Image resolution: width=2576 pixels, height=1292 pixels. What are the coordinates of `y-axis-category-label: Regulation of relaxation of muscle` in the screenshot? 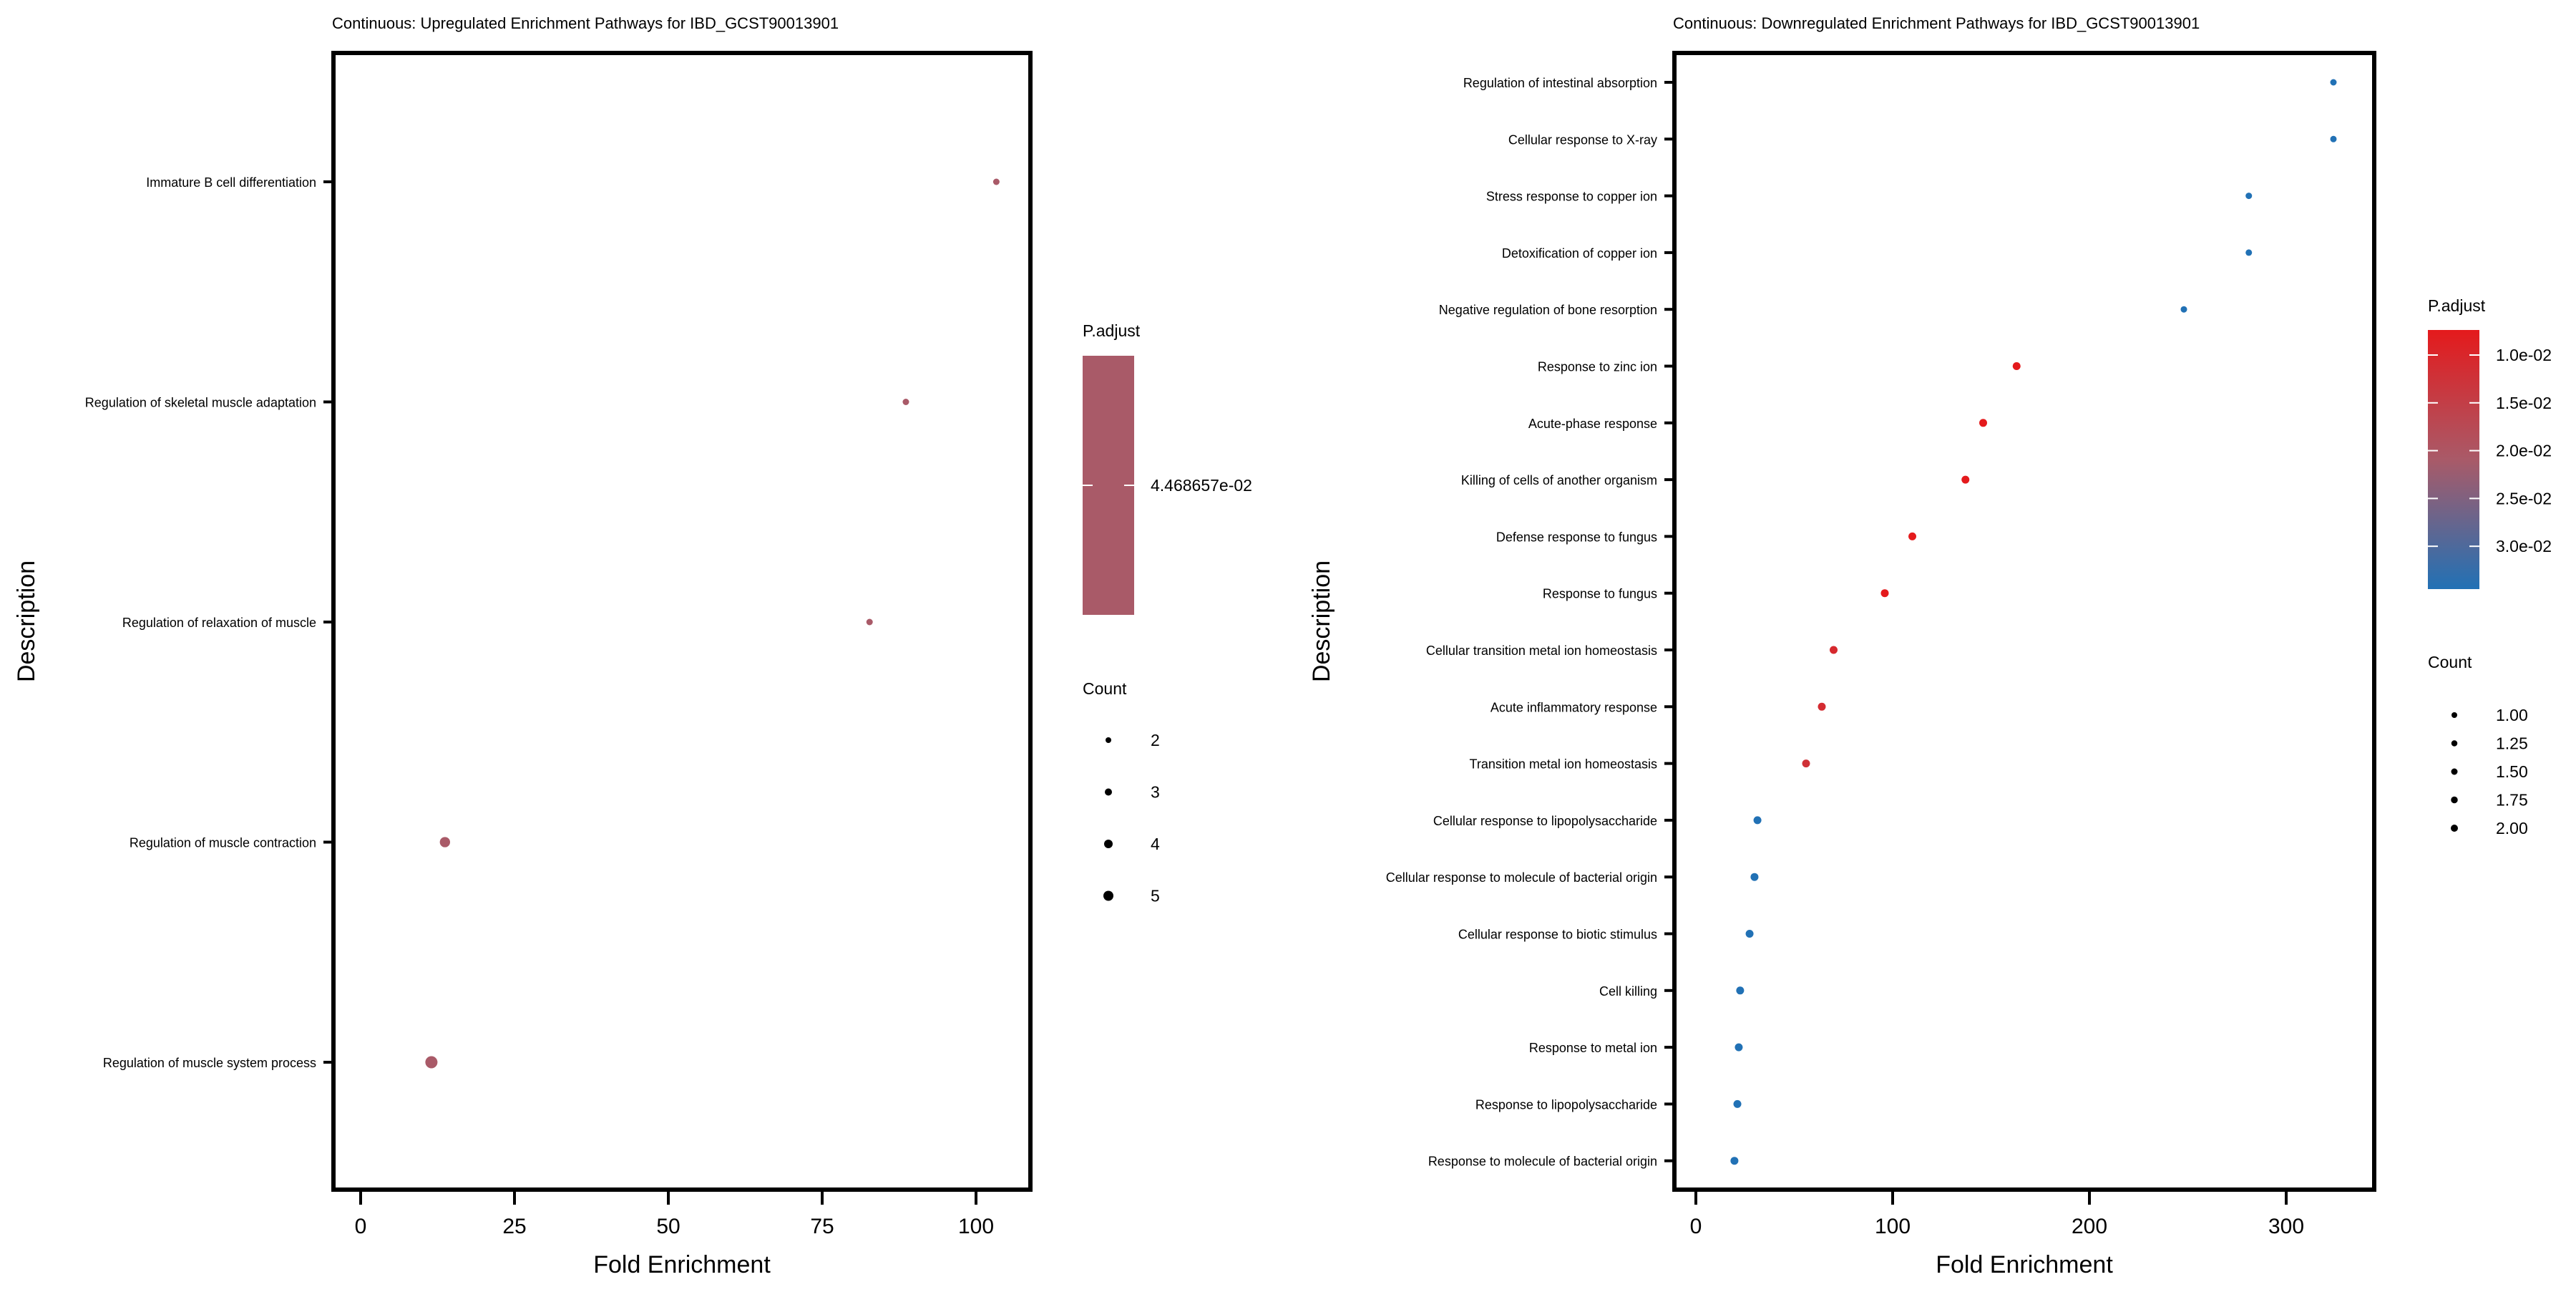 It's located at (219, 623).